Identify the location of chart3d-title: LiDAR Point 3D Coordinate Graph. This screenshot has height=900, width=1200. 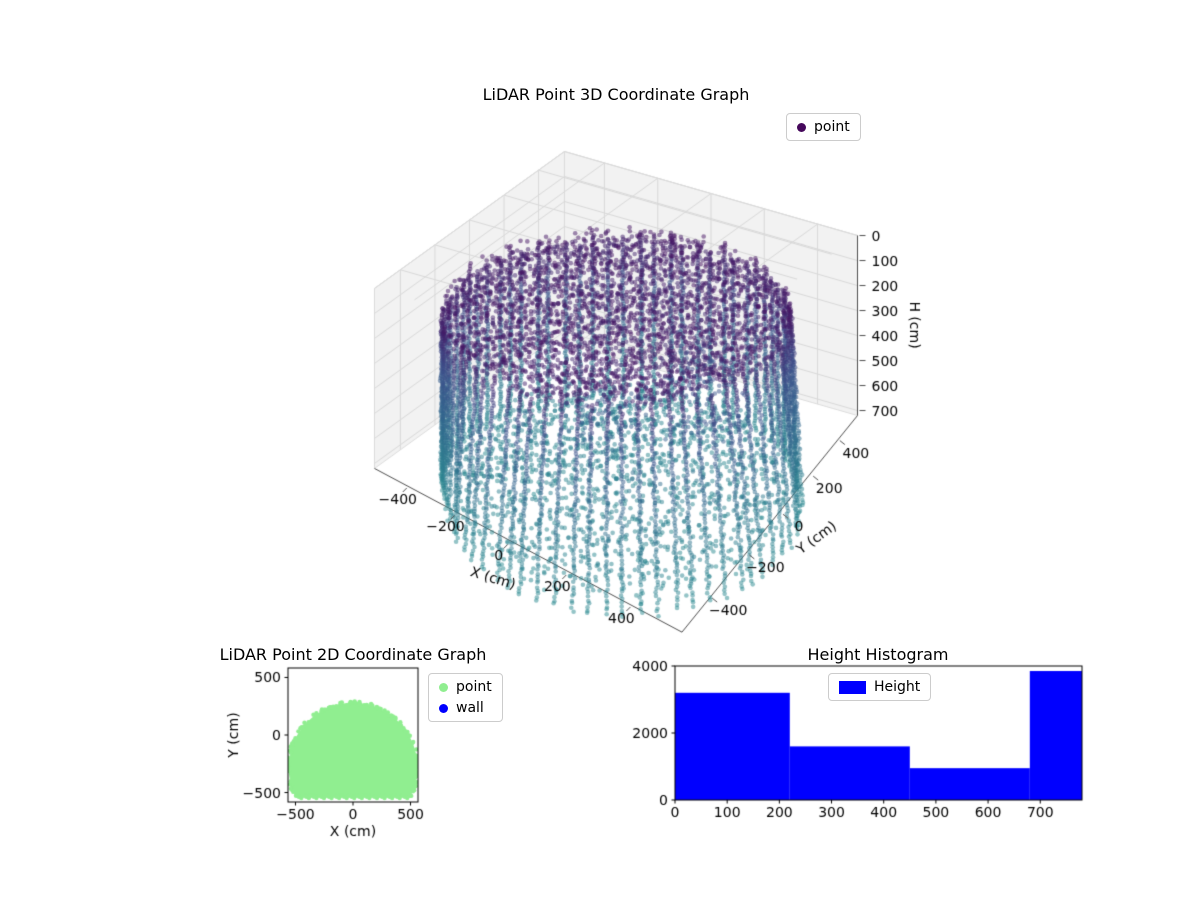
(616, 94).